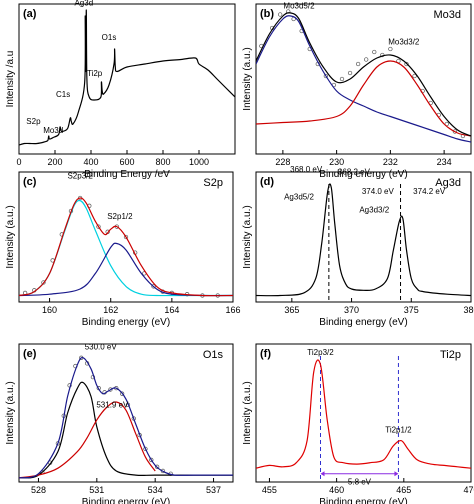 This screenshot has width=474, height=504. I want to click on peak-annotation: 530.0 eV, so click(101, 347).